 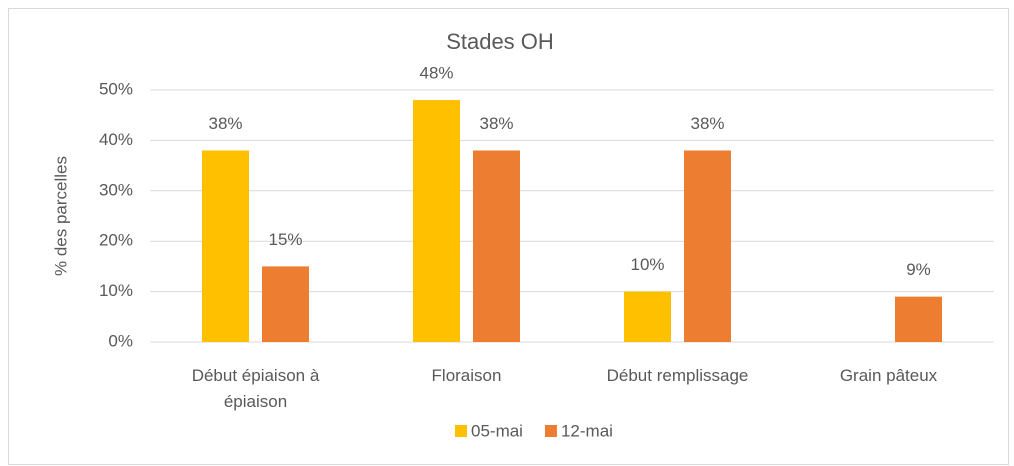 What do you see at coordinates (677, 375) in the screenshot?
I see `x-tick-label: Début remplissage` at bounding box center [677, 375].